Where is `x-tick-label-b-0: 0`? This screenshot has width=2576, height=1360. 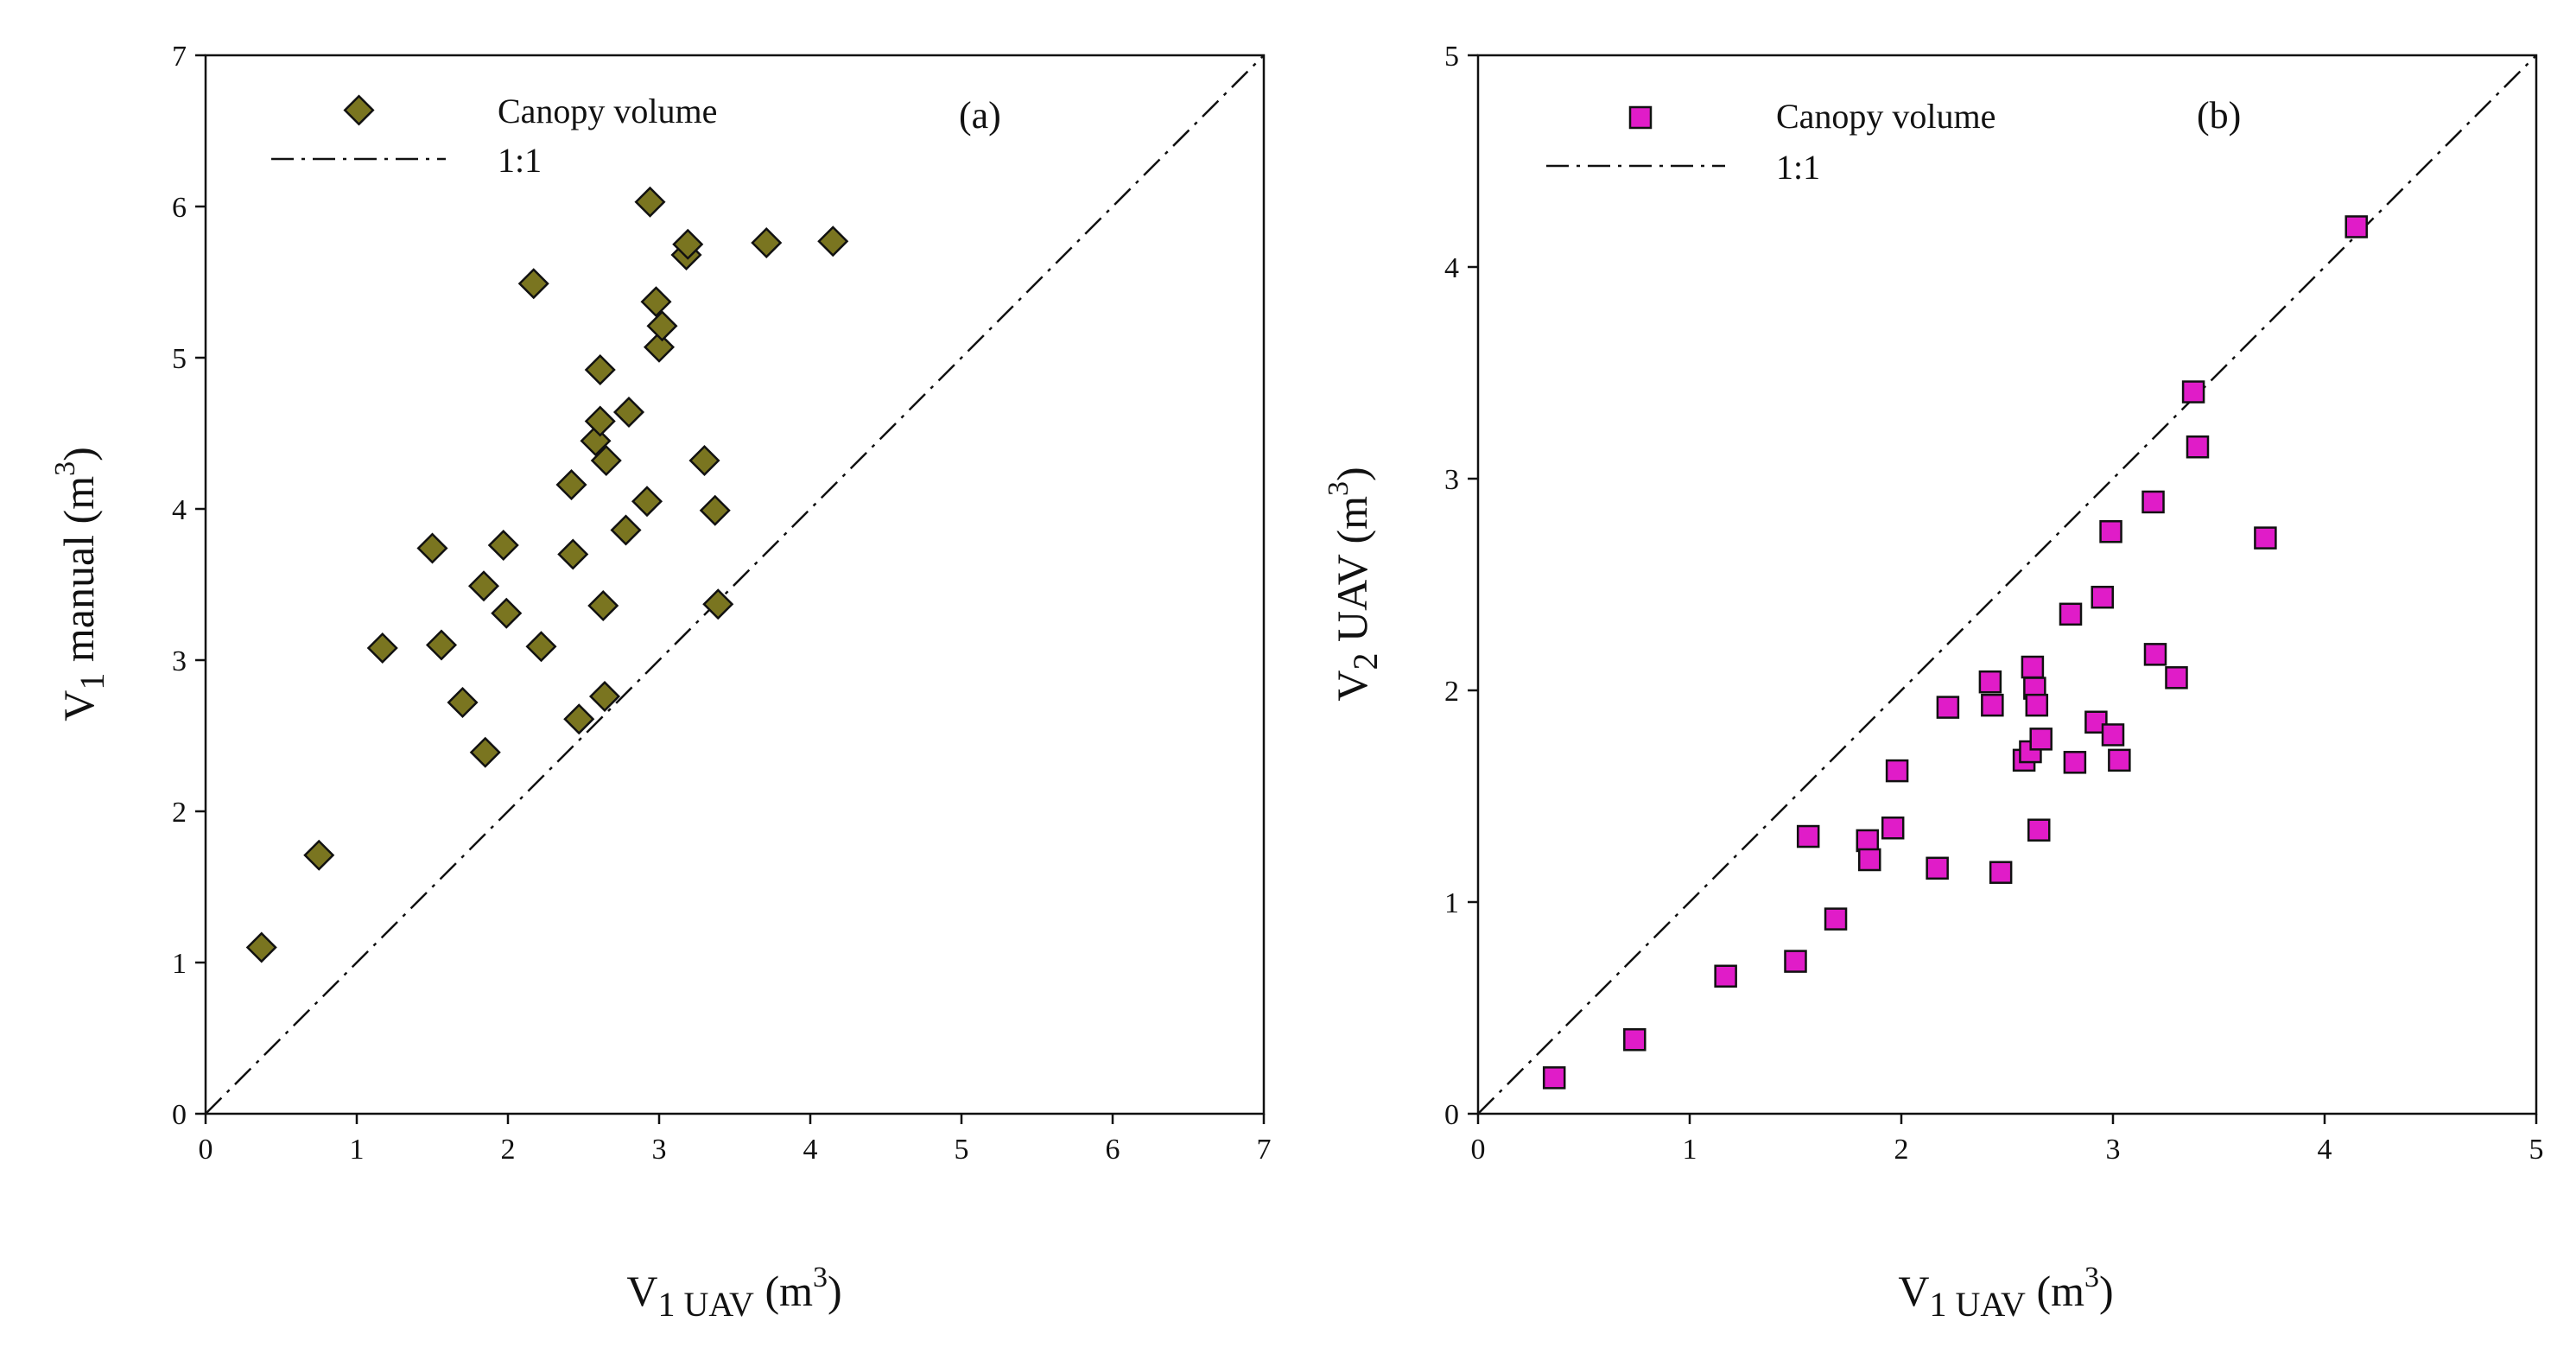
x-tick-label-b-0: 0 is located at coordinates (1478, 1150).